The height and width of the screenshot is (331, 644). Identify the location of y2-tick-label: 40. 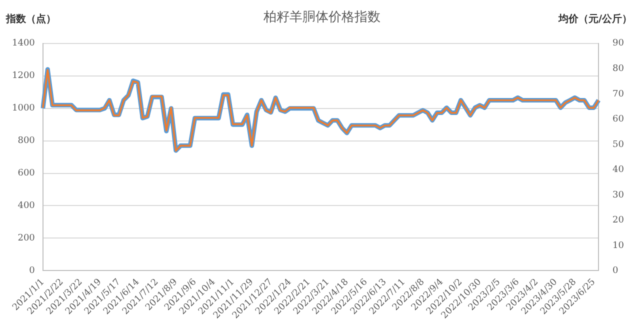
(618, 170).